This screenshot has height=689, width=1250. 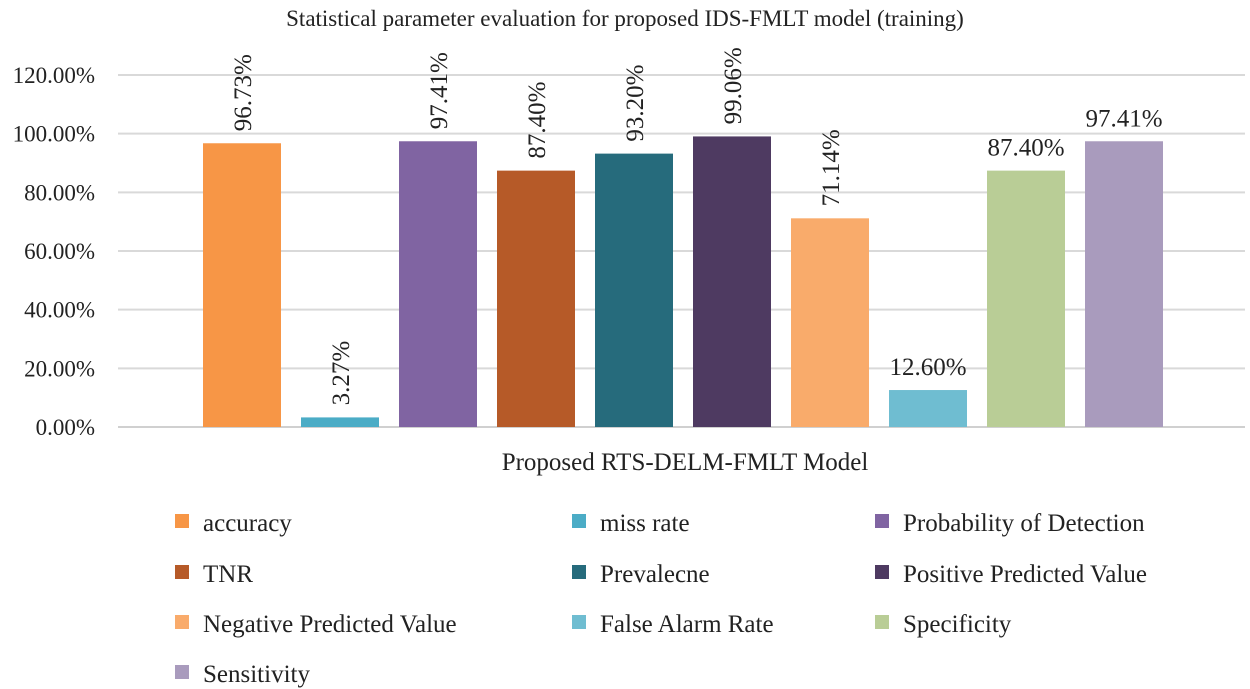 What do you see at coordinates (341, 373) in the screenshot?
I see `data-label: 3.27%` at bounding box center [341, 373].